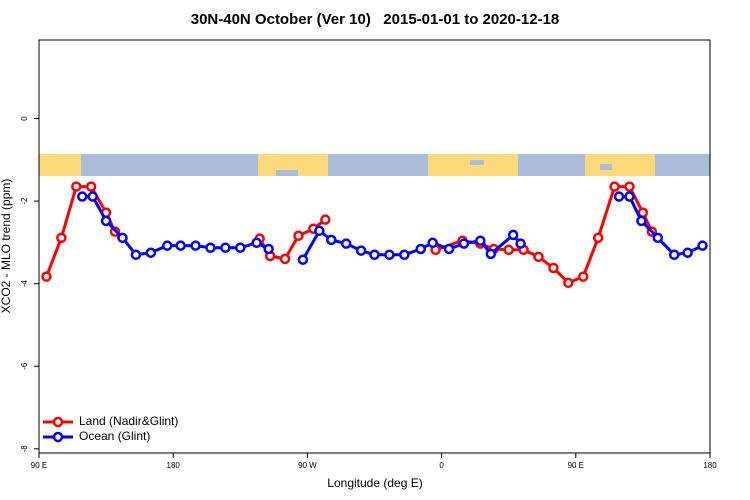 Image resolution: width=750 pixels, height=500 pixels. I want to click on legend-label: Land (Nadir&Glint), so click(128, 421).